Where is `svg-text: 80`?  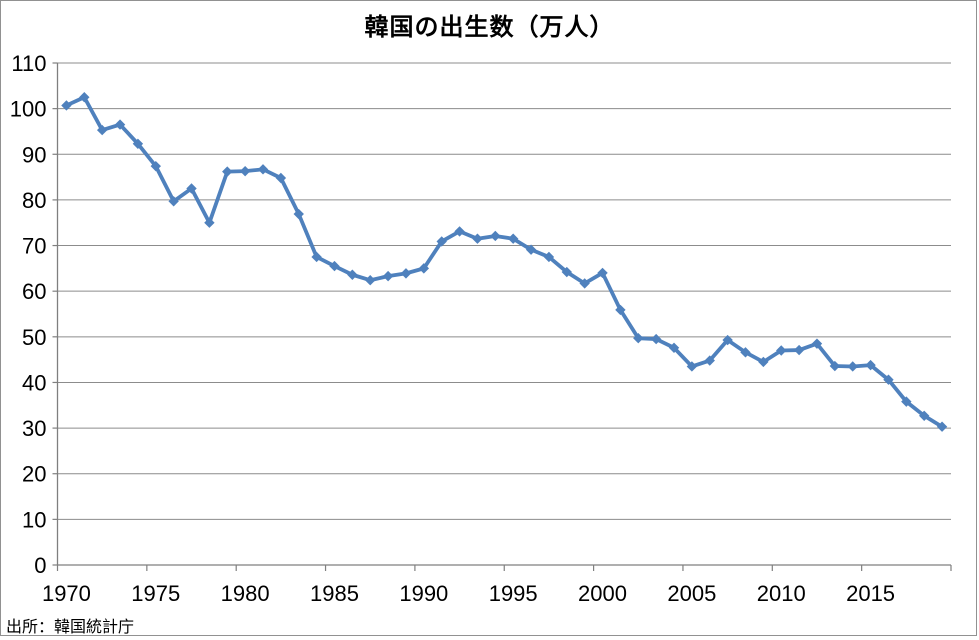
svg-text: 80 is located at coordinates (34, 200).